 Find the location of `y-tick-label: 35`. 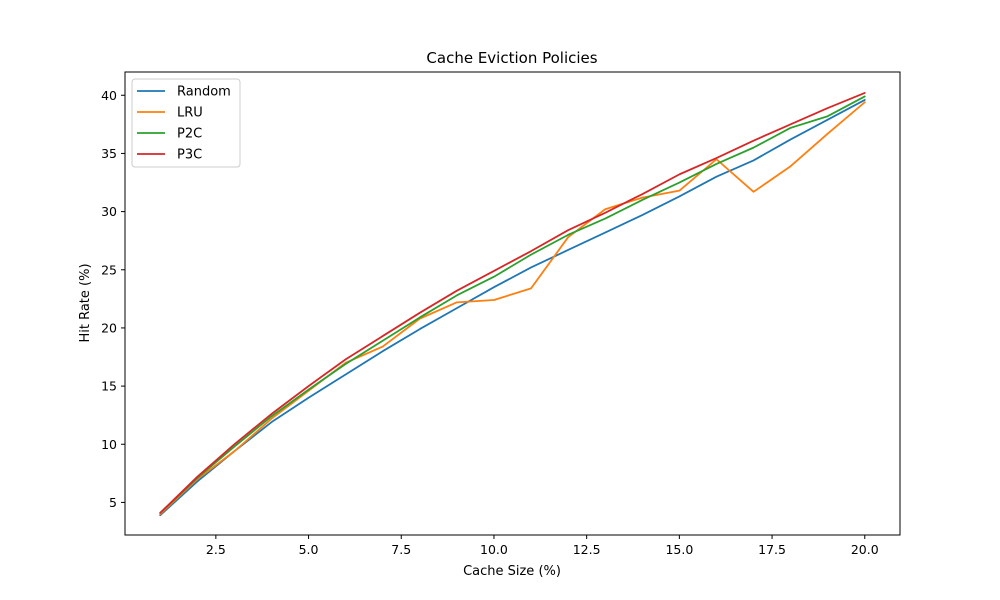

y-tick-label: 35 is located at coordinates (109, 153).